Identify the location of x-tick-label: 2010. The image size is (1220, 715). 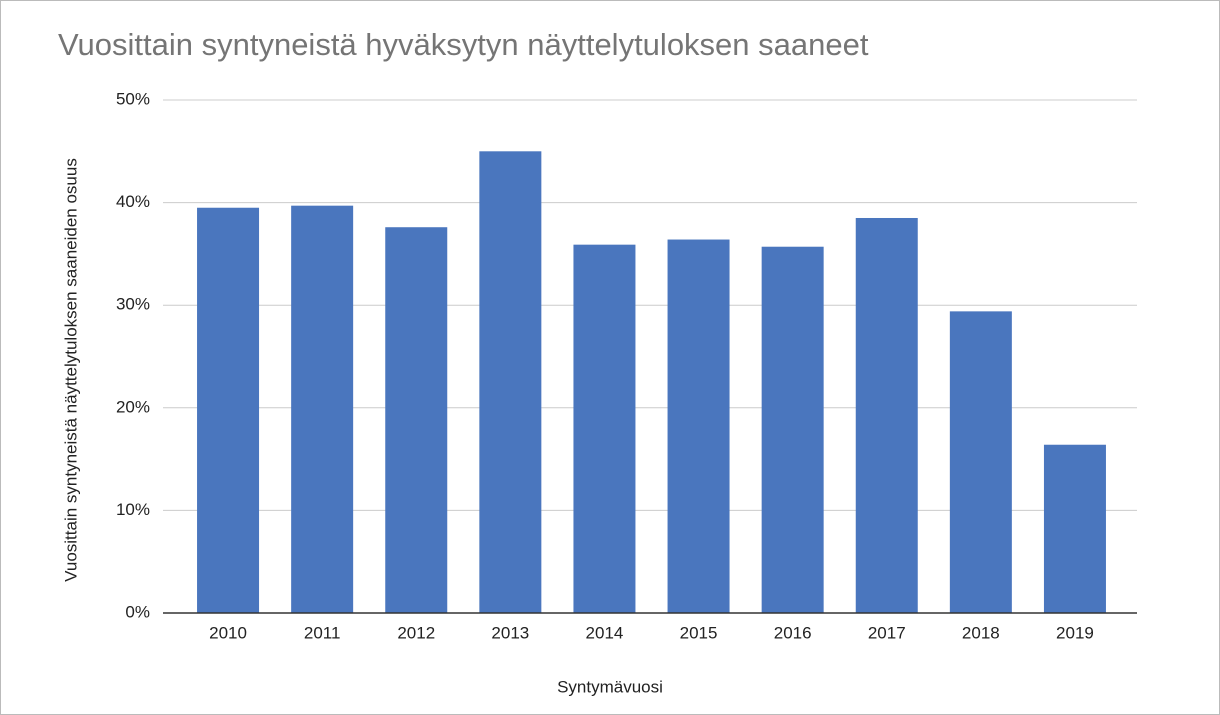
(228, 632).